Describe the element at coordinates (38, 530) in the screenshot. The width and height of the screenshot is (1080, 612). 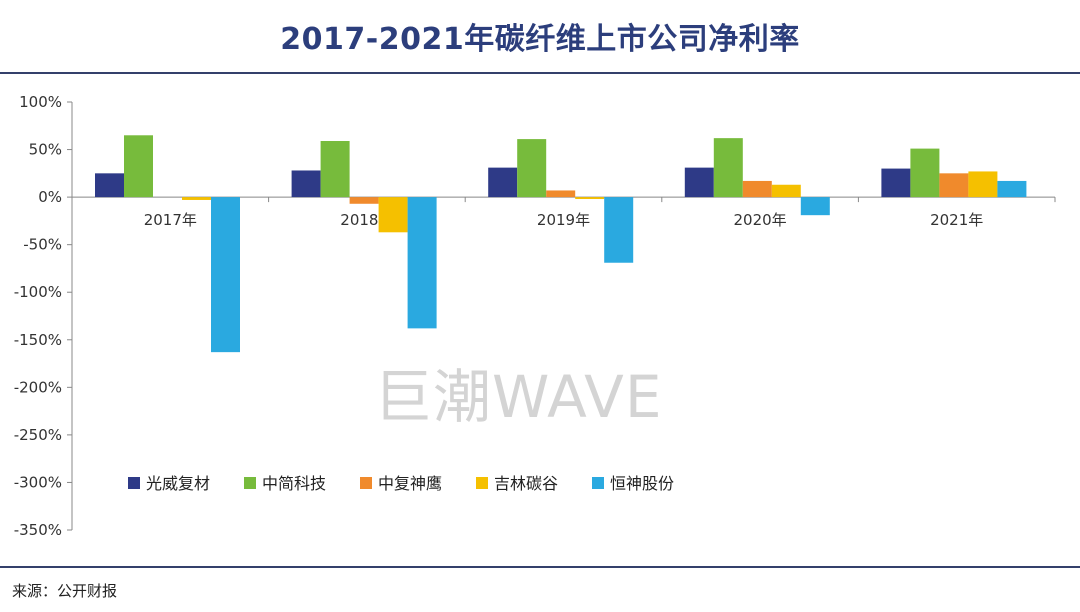
I see `y-tick-label: -350%` at that location.